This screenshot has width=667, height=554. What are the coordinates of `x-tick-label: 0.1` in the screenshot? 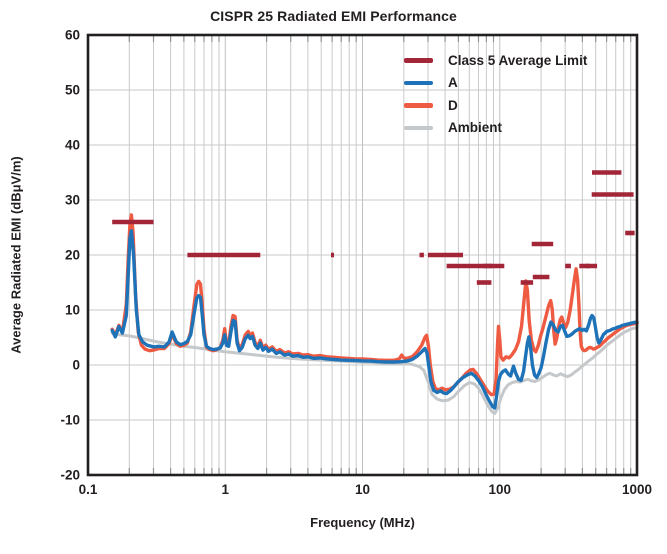 It's located at (88, 489).